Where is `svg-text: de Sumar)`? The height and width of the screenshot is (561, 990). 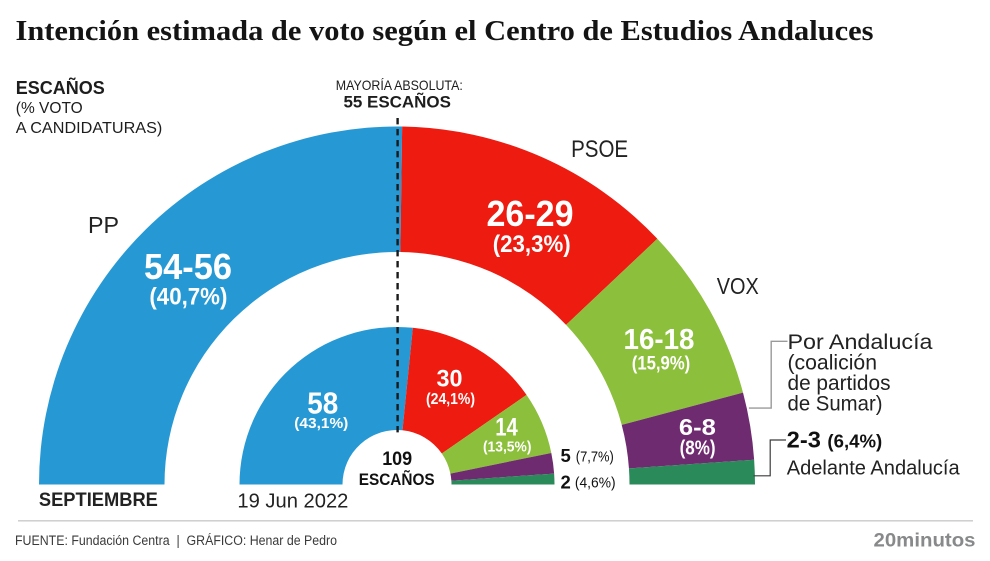
svg-text: de Sumar) is located at coordinates (835, 404).